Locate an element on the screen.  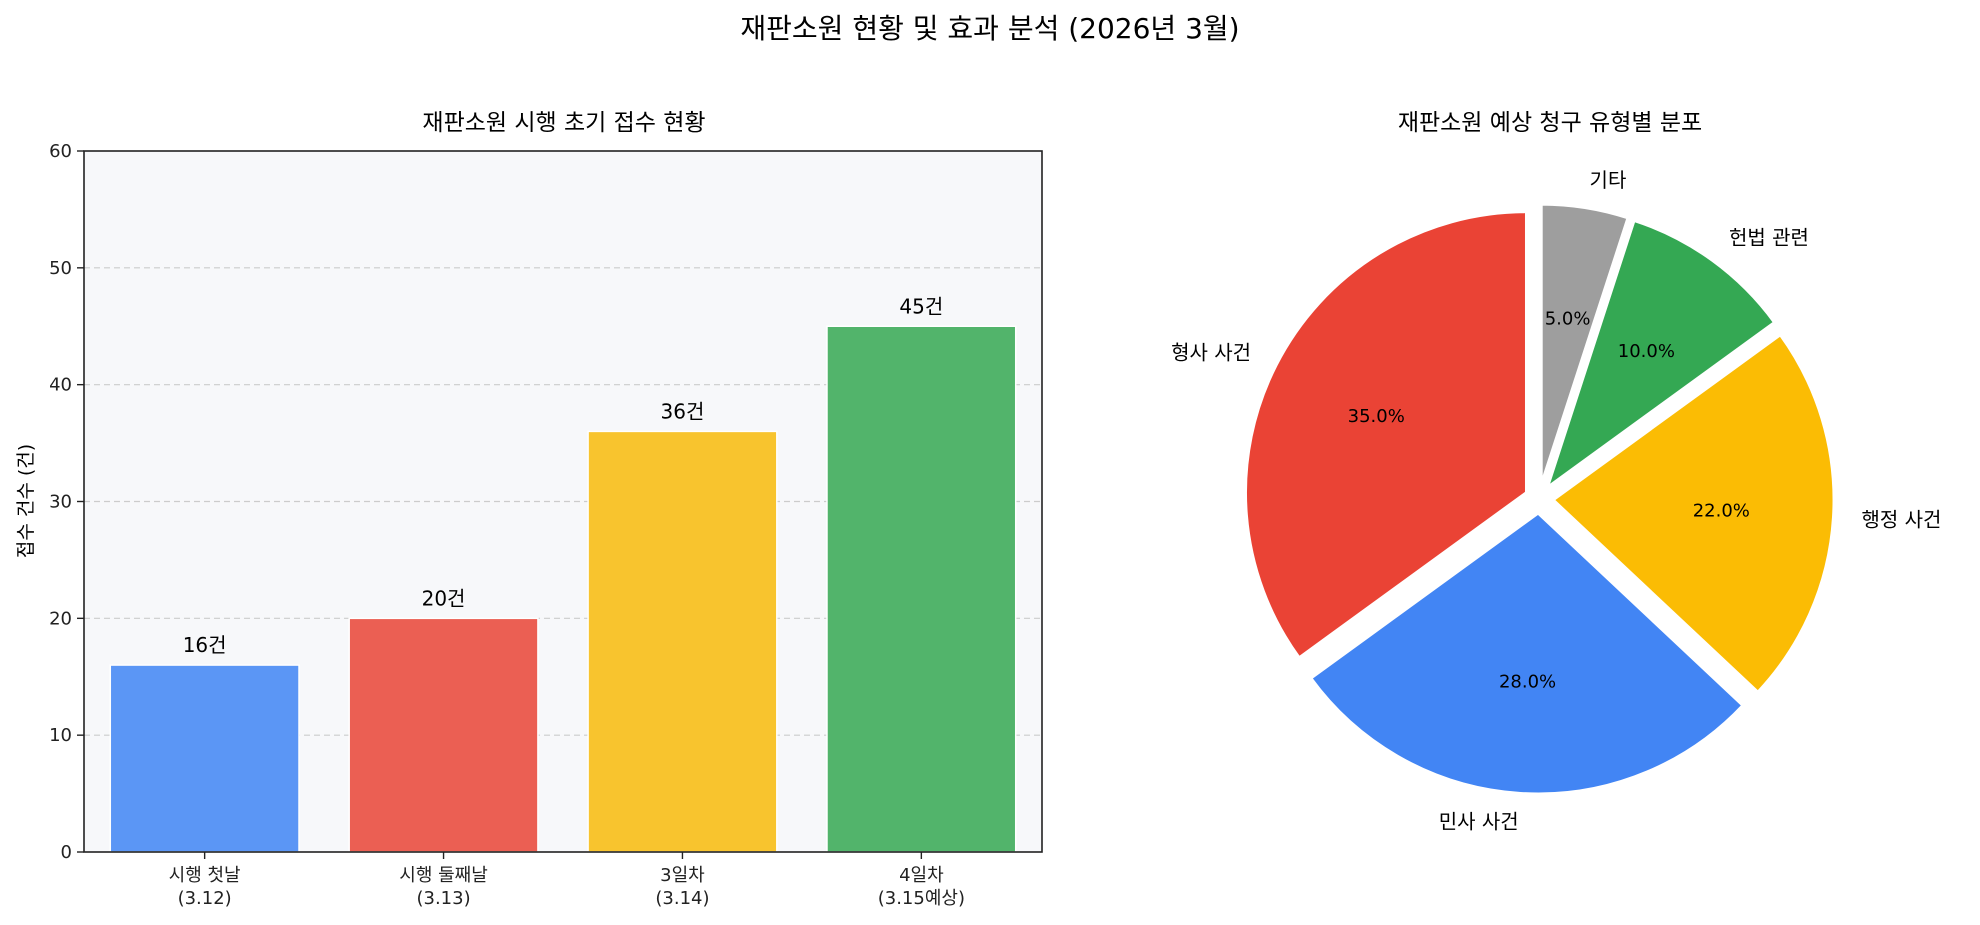
x-tick-label: (3.14) is located at coordinates (682, 898).